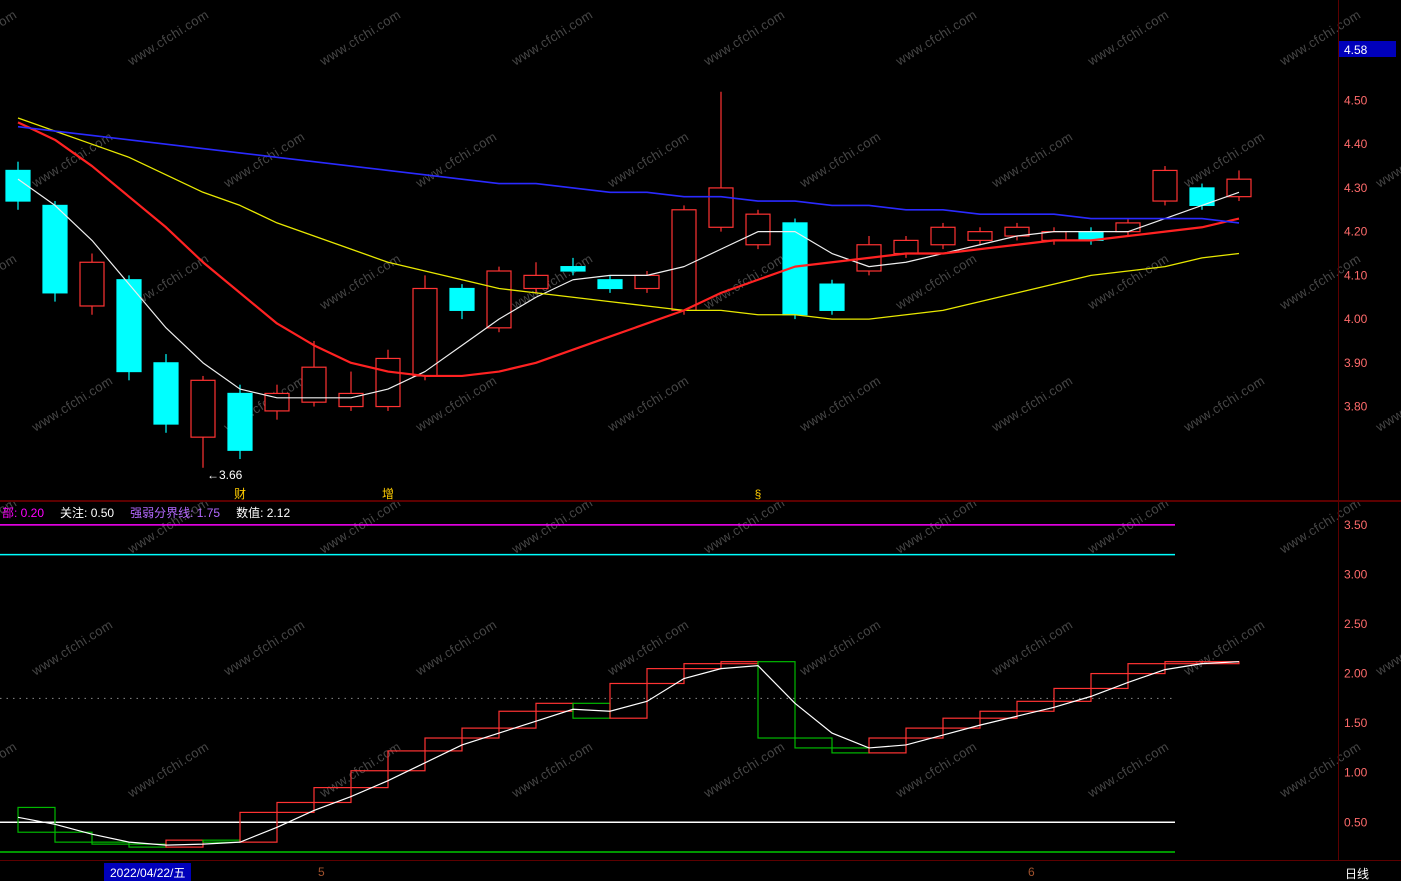 The height and width of the screenshot is (881, 1401). I want to click on event-marker: 财, so click(240, 494).